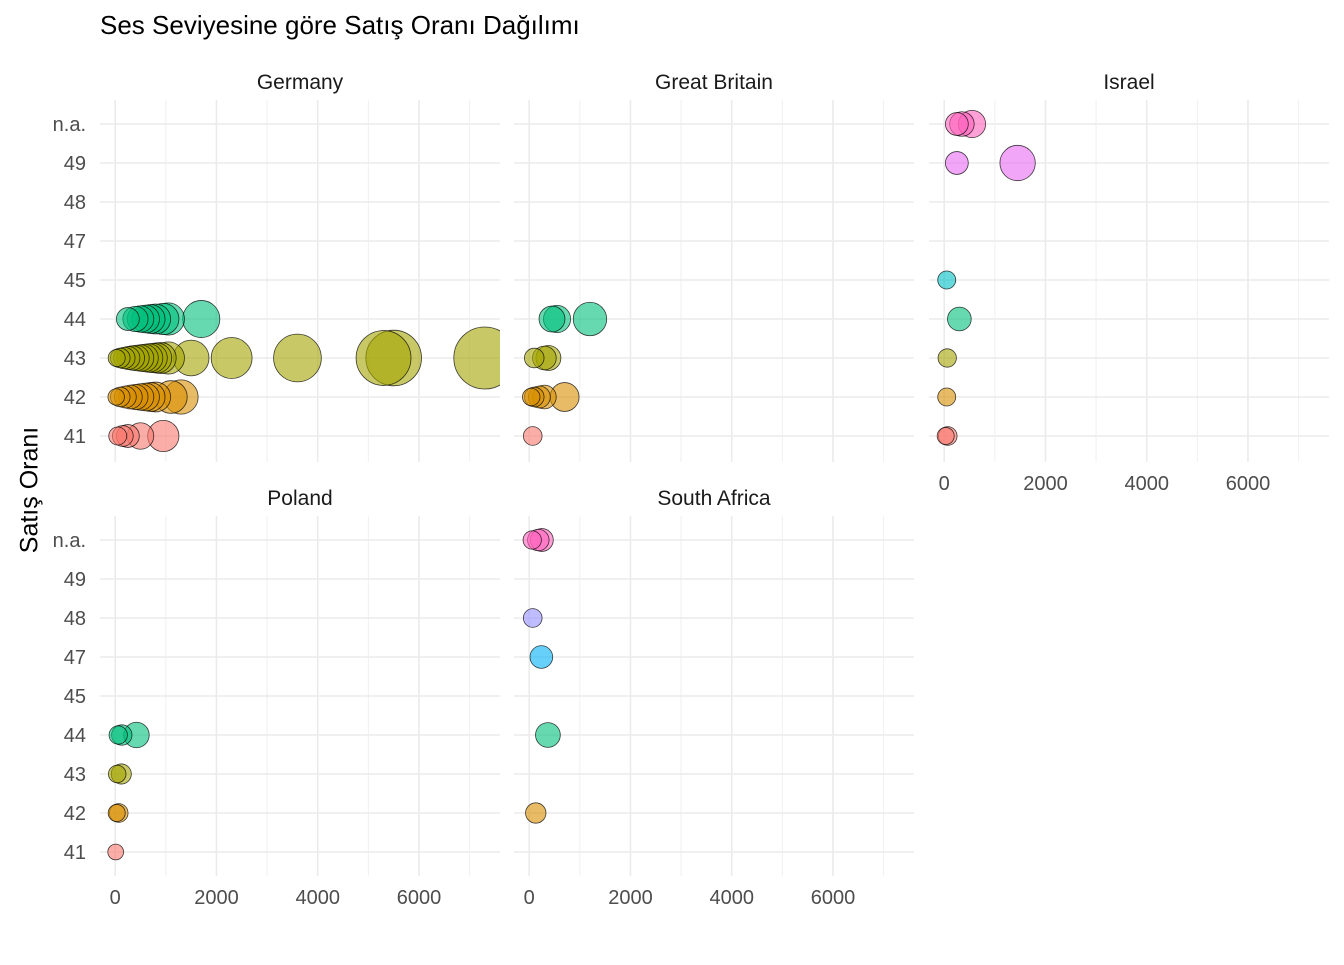 The width and height of the screenshot is (1344, 965). Describe the element at coordinates (714, 498) in the screenshot. I see `facet-label: South Africa` at that location.